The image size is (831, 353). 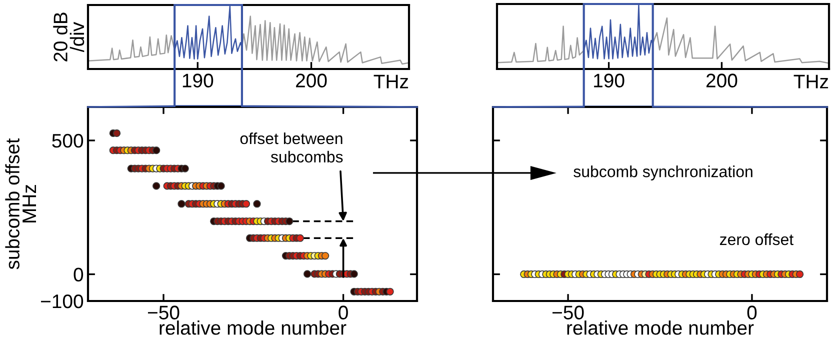 I want to click on y-axis-title: subcomb offset MHz, so click(x=20, y=204).